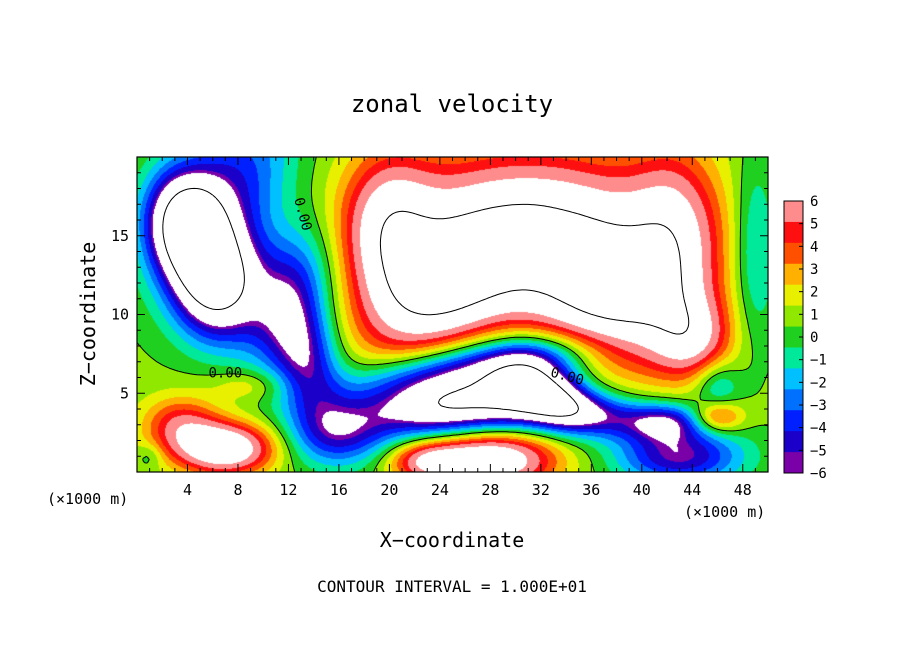  Describe the element at coordinates (814, 293) in the screenshot. I see `colorbar-tick-label: 2` at that location.